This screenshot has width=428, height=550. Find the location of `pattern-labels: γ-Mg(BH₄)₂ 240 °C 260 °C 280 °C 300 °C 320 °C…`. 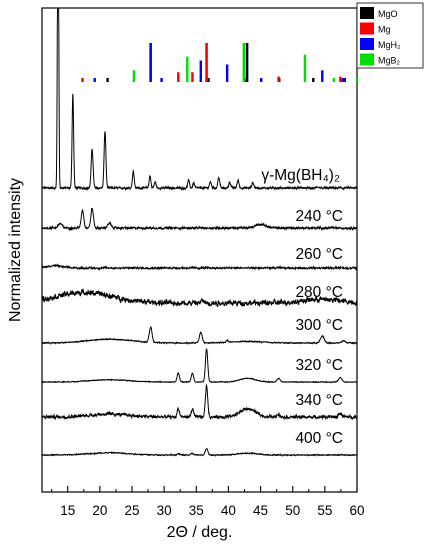

pattern-labels: γ-Mg(BH₄)₂ 240 °C 260 °C 280 °C 300 °C 320 °C… is located at coordinates (302, 307).